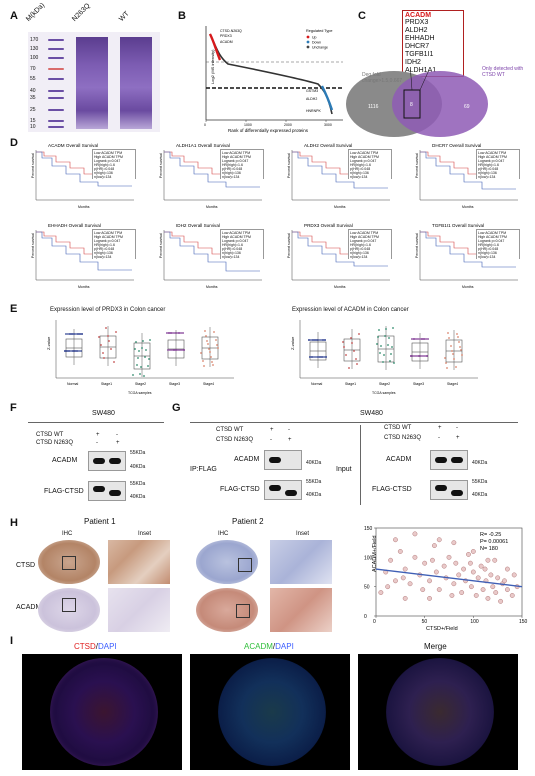 The width and height of the screenshot is (535, 776). What do you see at coordinates (418, 384) in the screenshot?
I see `e-group-label: Stage3` at bounding box center [418, 384].